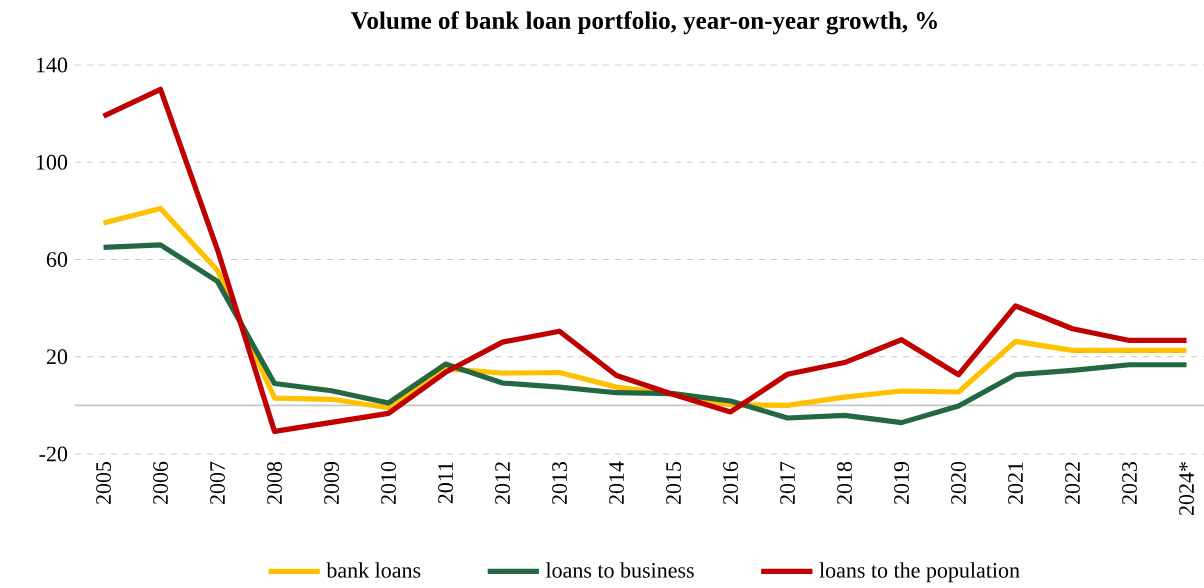 The image size is (1204, 588). What do you see at coordinates (787, 483) in the screenshot?
I see `x-tick-label: 2017` at bounding box center [787, 483].